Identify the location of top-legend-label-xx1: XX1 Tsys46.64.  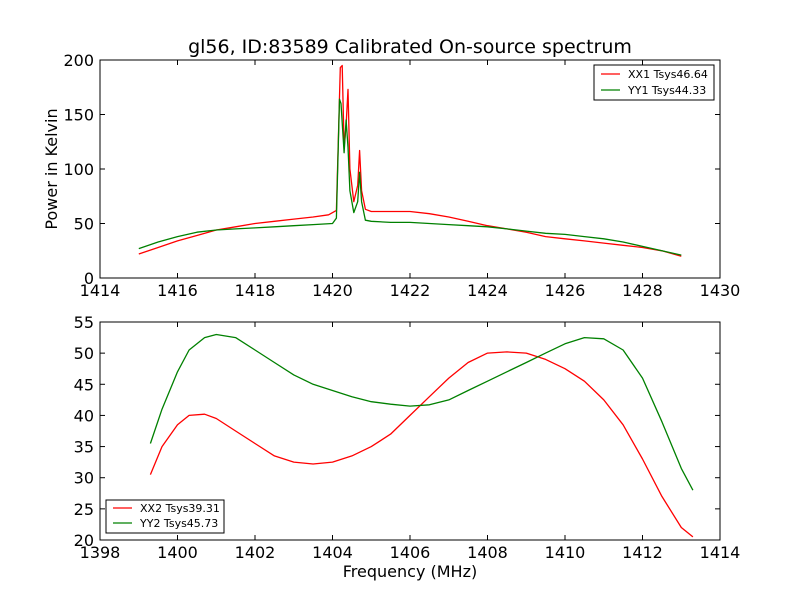
(668, 74).